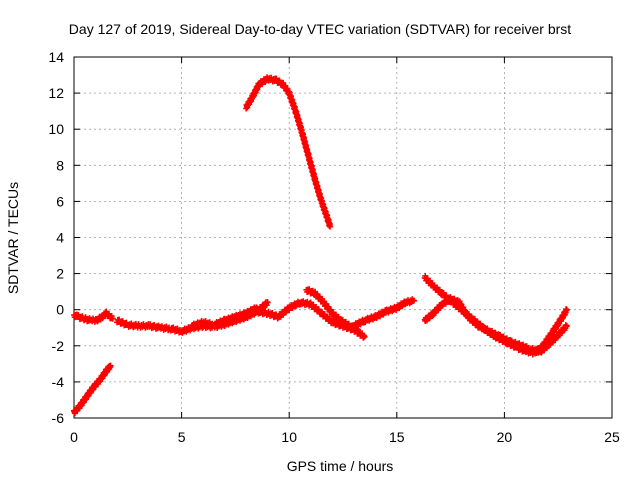 This screenshot has width=640, height=480. What do you see at coordinates (397, 437) in the screenshot?
I see `x-tick-label: 15` at bounding box center [397, 437].